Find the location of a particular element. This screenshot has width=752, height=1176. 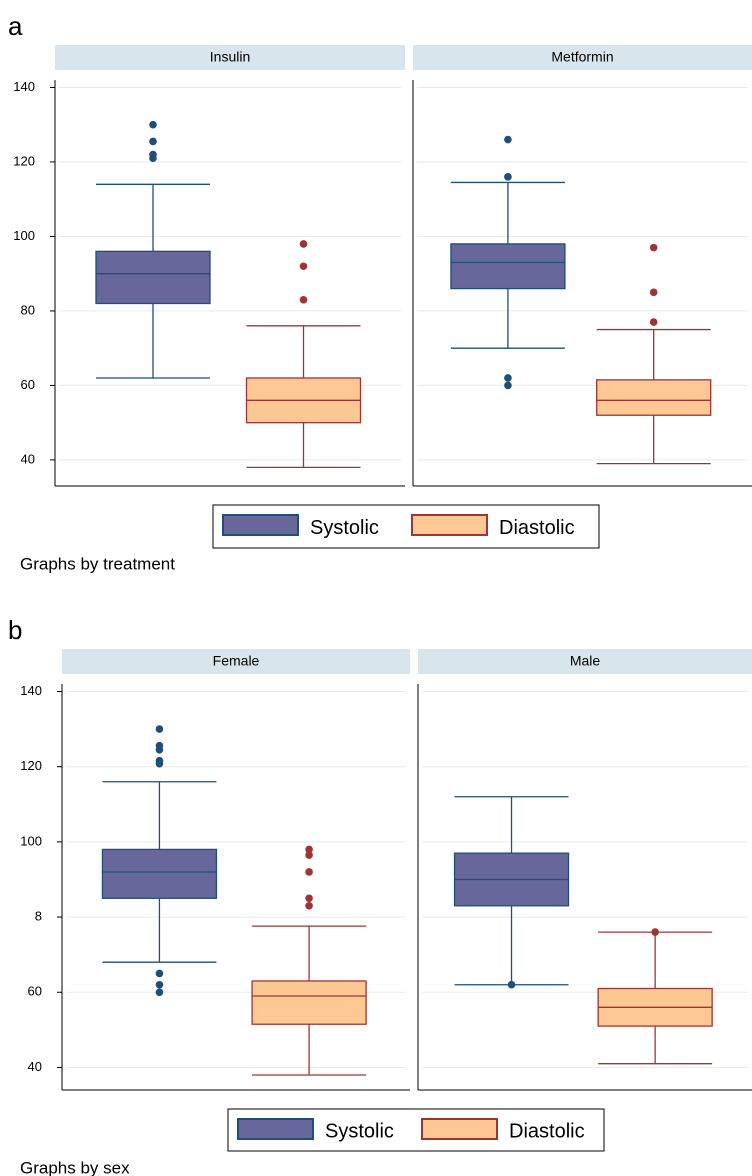

panel-label: b is located at coordinates (15, 630).